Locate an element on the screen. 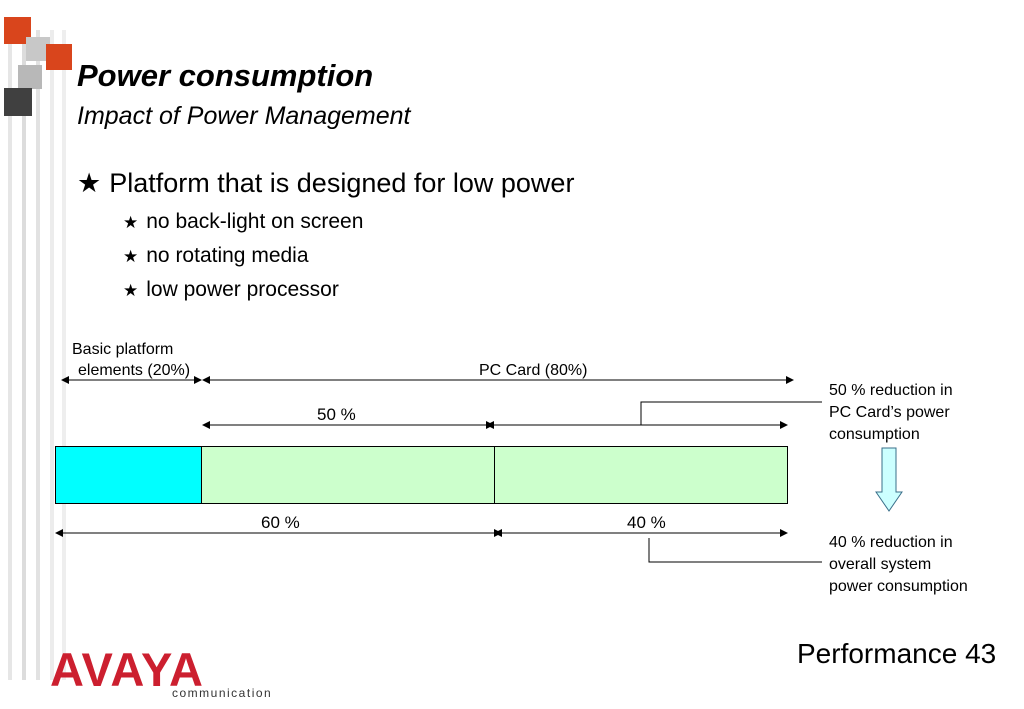  sub-bullet-text: low power processor is located at coordinates (242, 289).